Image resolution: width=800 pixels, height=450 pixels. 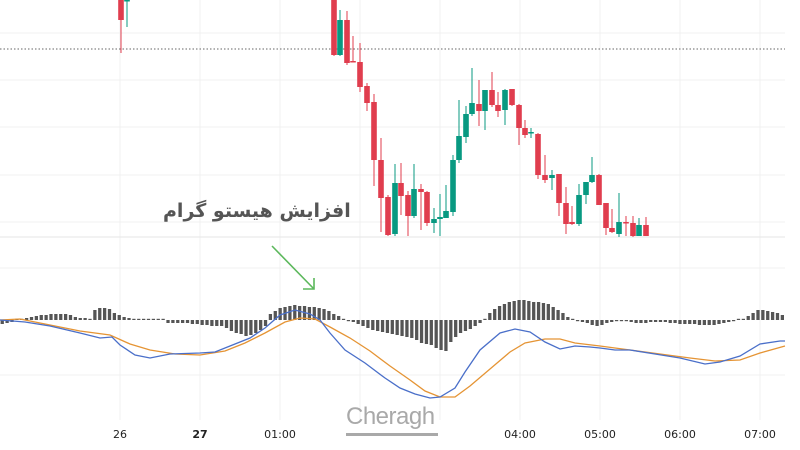 I want to click on x-axis-label: 26, so click(x=120, y=434).